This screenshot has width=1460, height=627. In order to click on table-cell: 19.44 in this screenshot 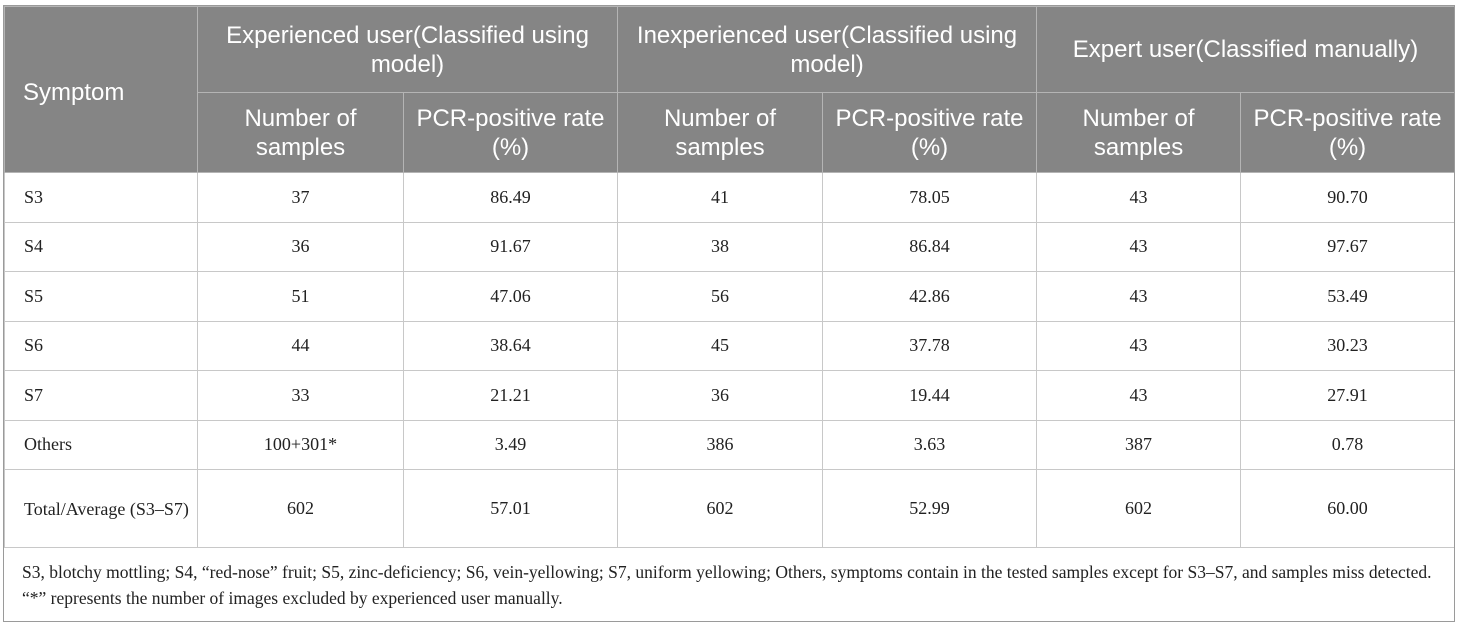, I will do `click(929, 395)`.